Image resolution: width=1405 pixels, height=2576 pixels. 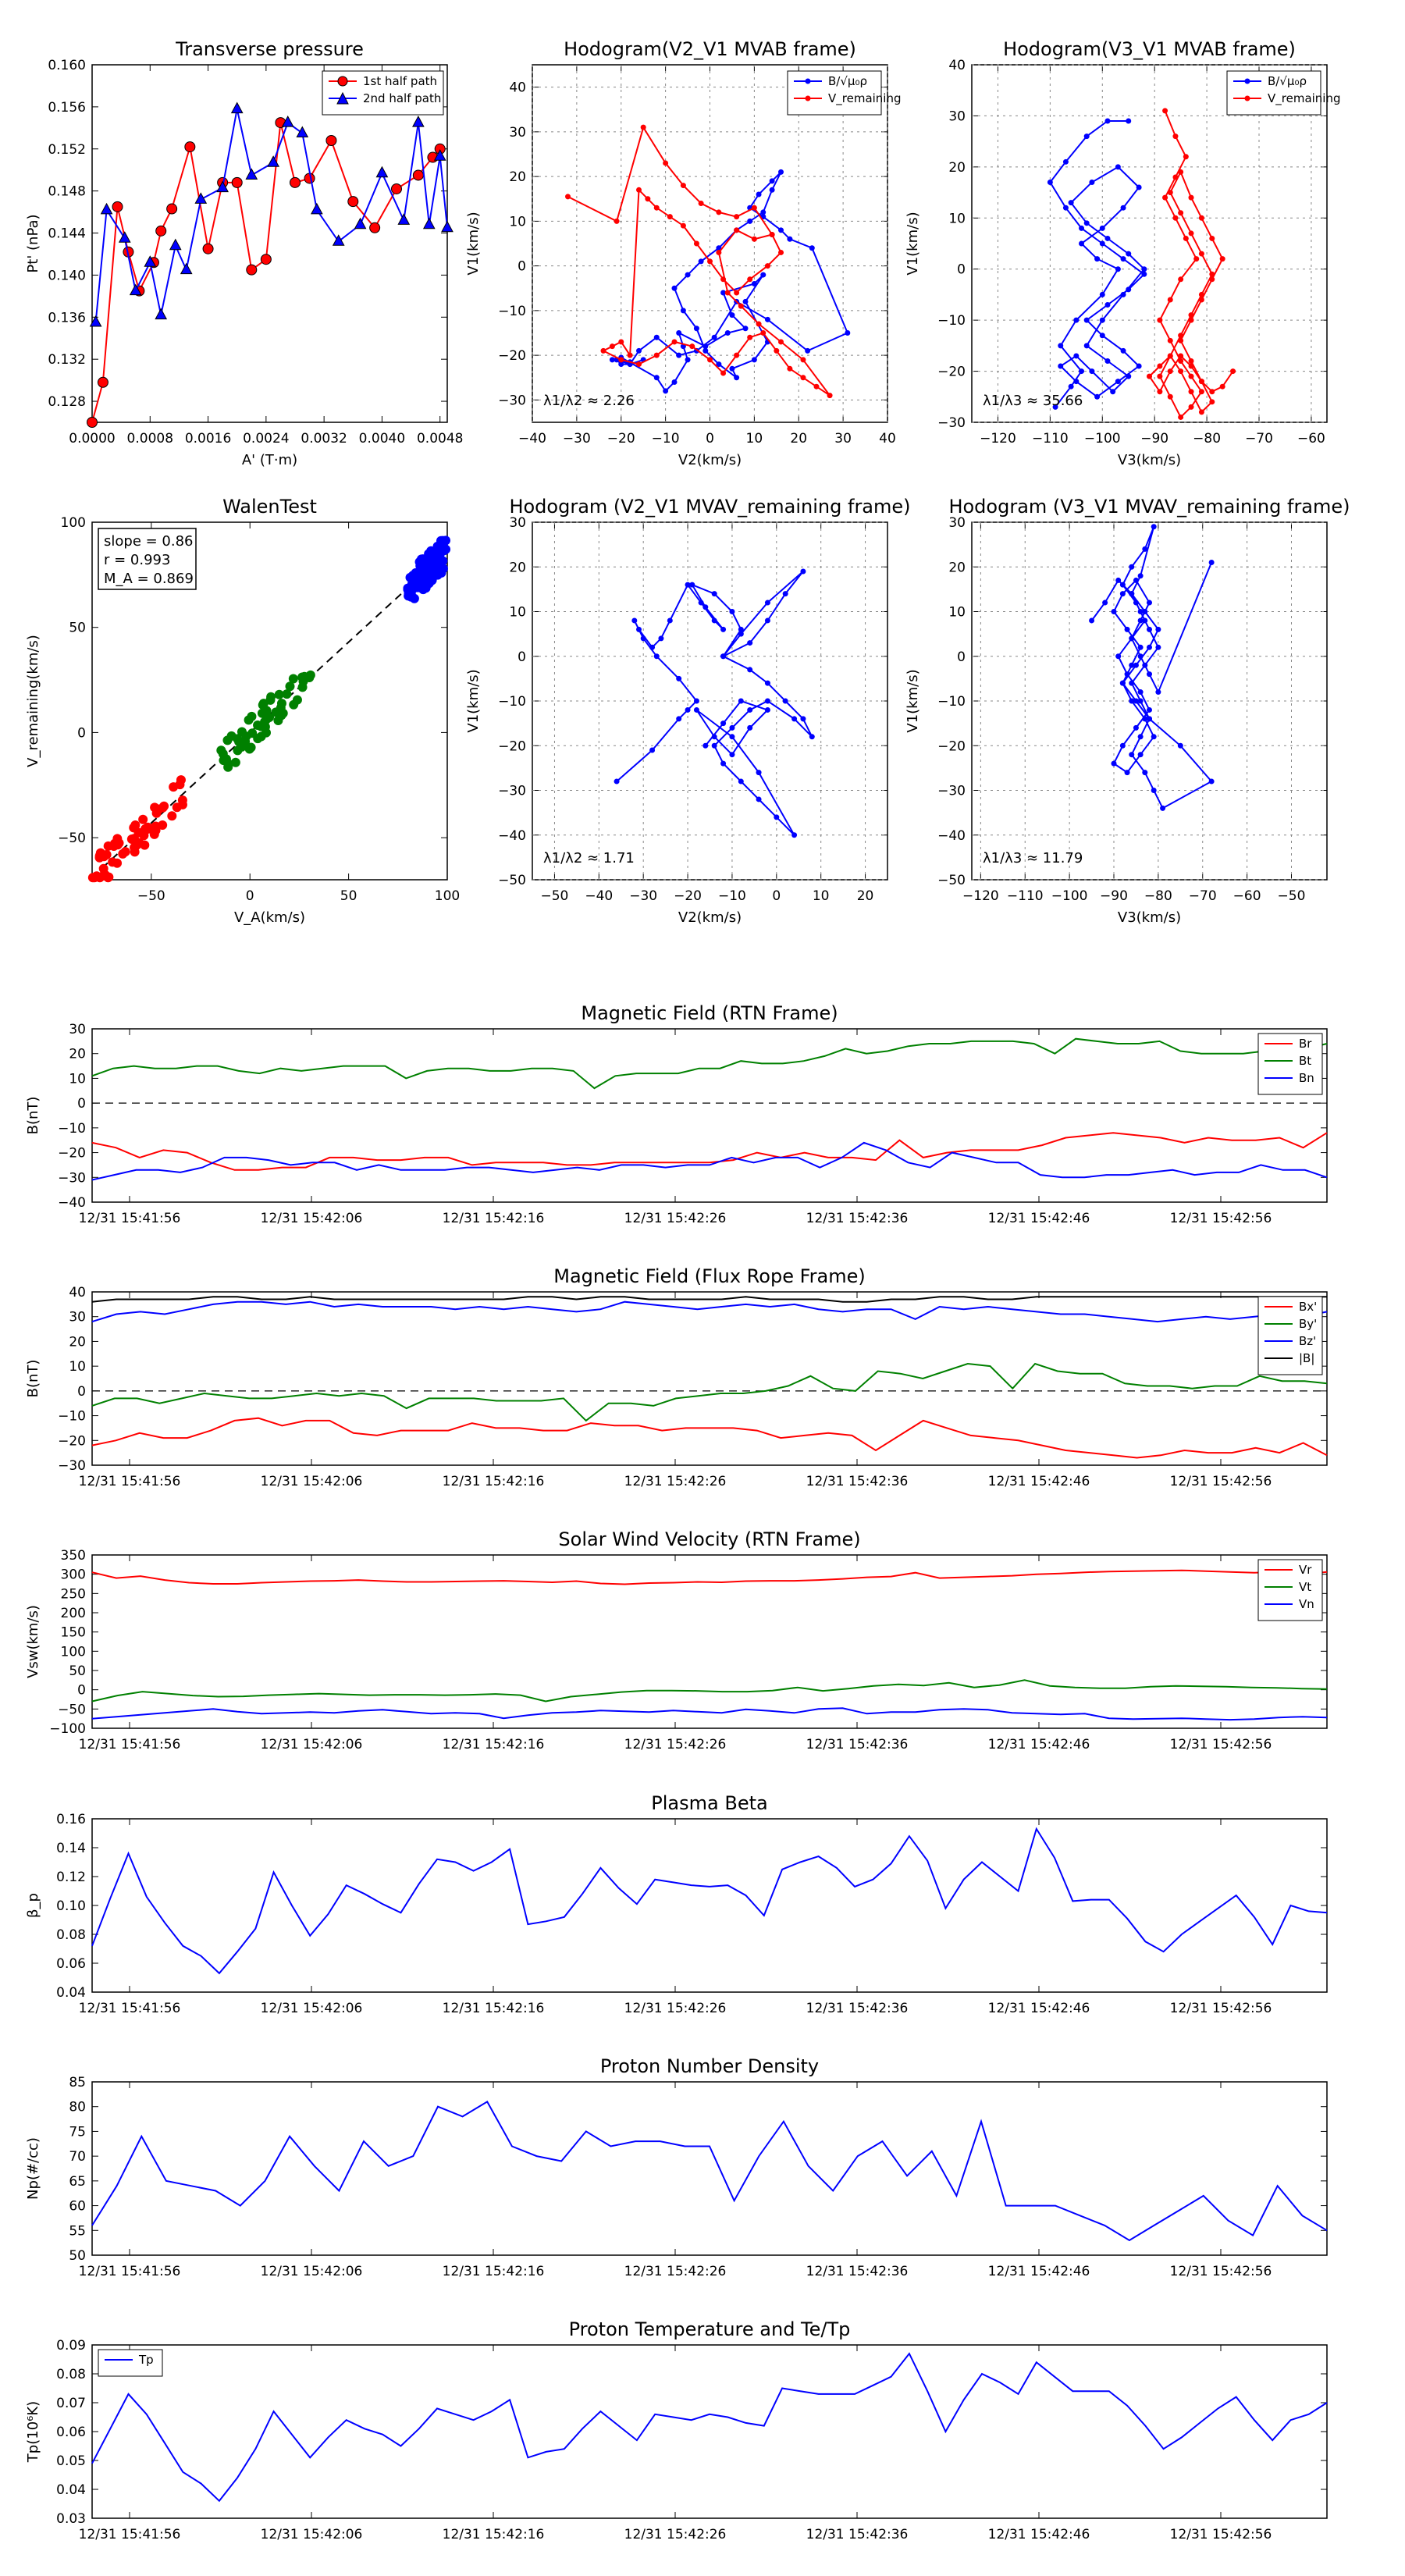 I want to click on hodo3-ytick-label: −50, so click(x=512, y=880).